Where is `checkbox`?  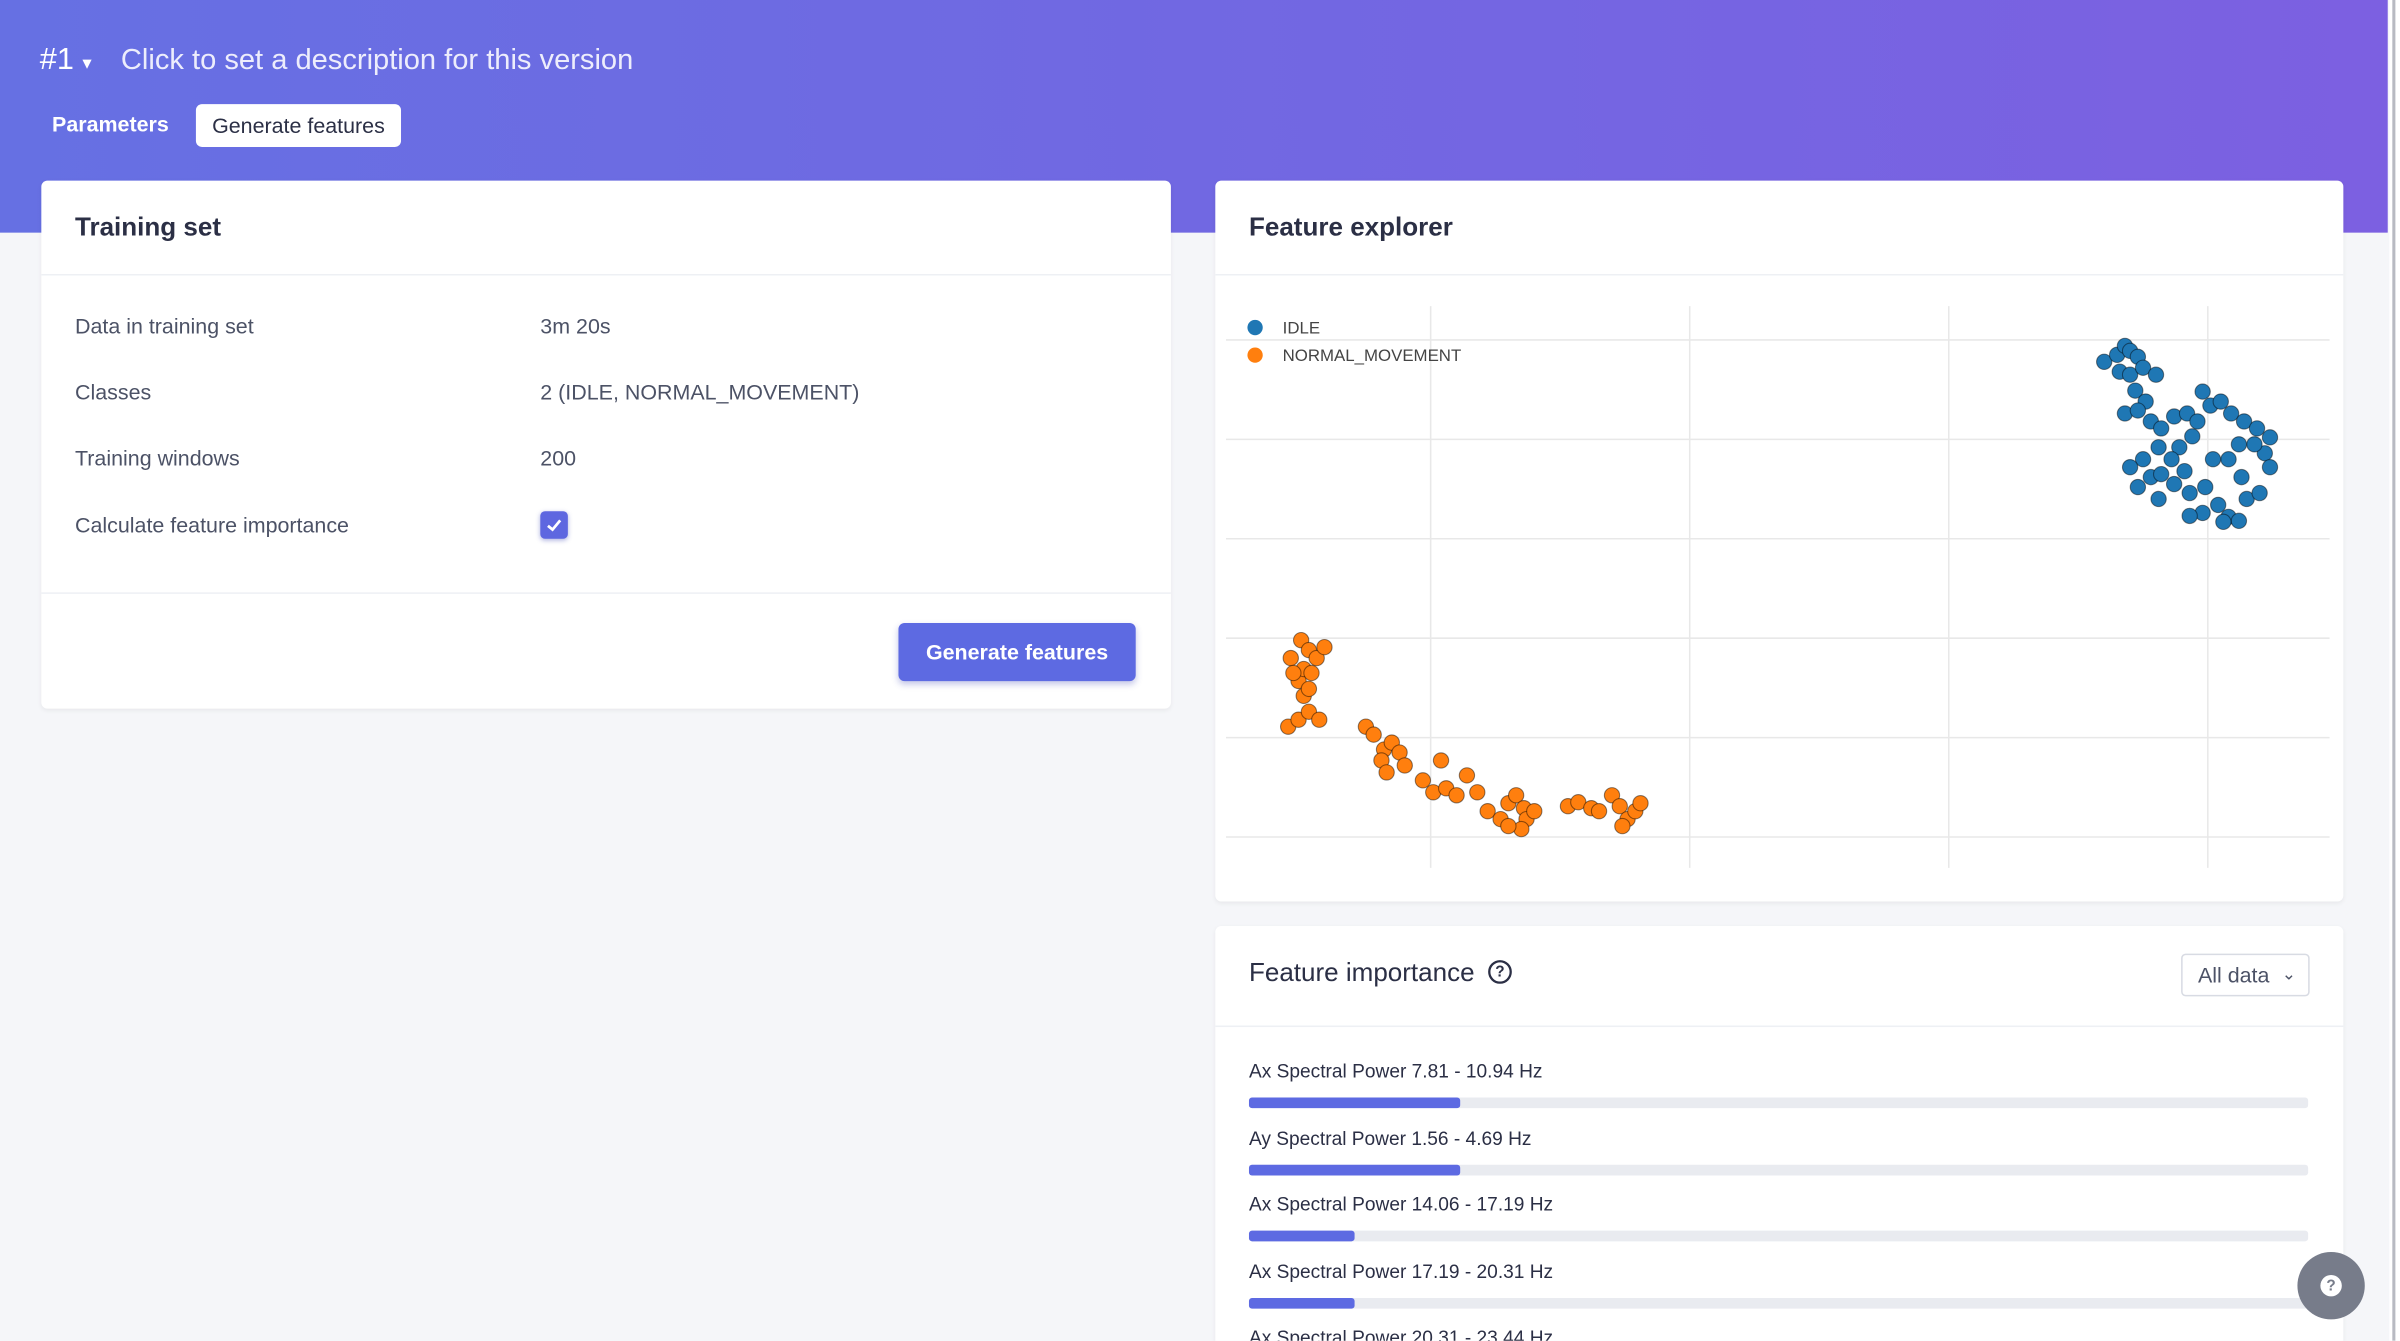 checkbox is located at coordinates (554, 525).